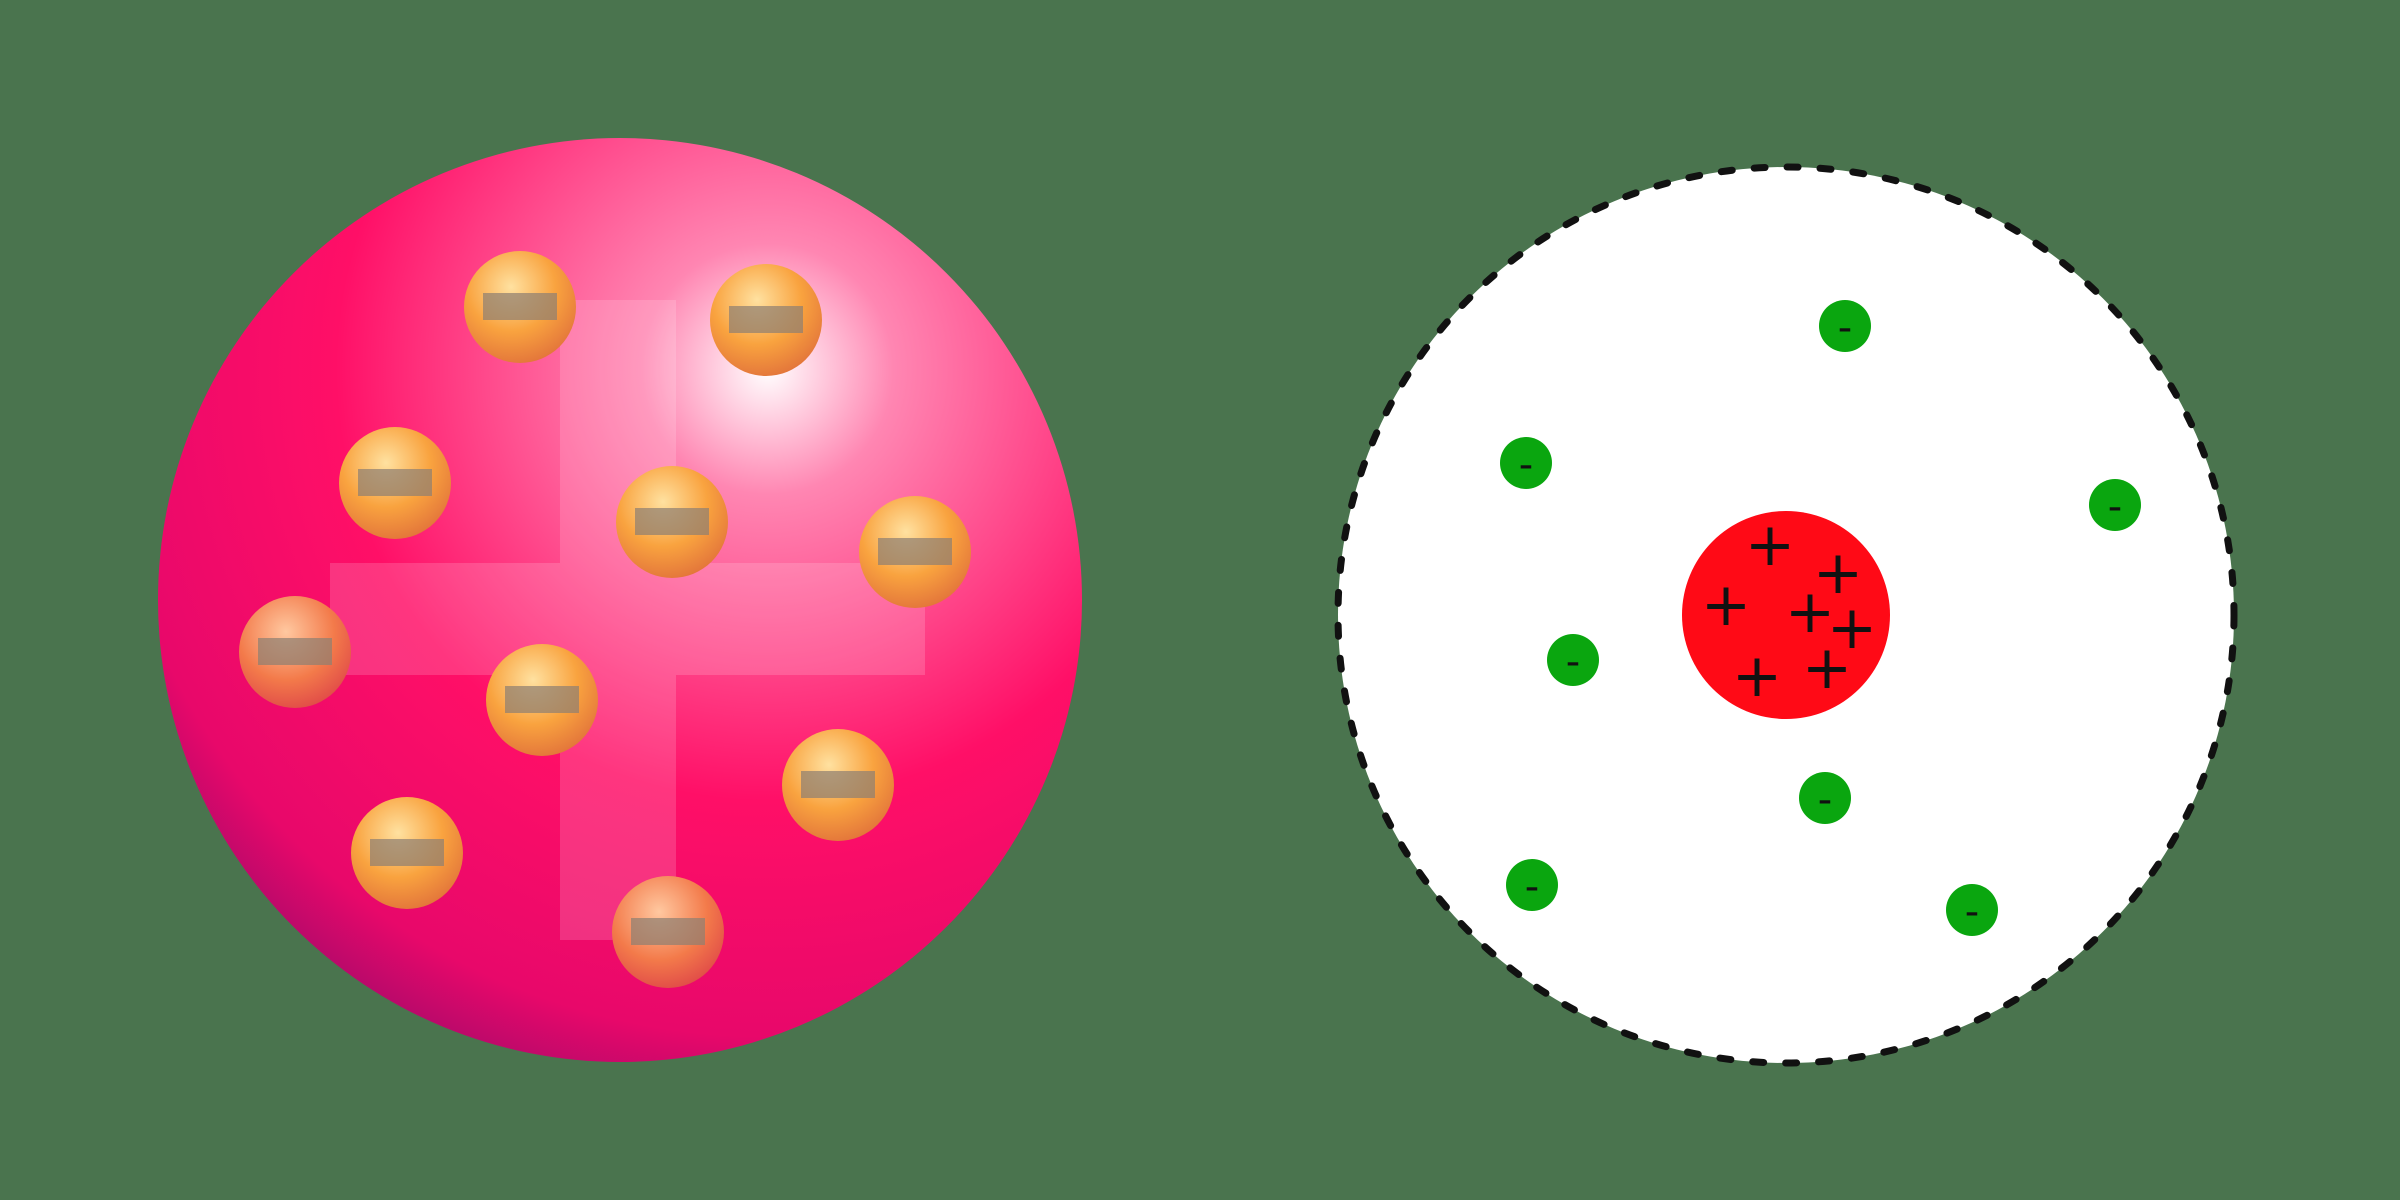 This screenshot has height=1200, width=2400. What do you see at coordinates (627, 620) in the screenshot?
I see `plus-icon` at bounding box center [627, 620].